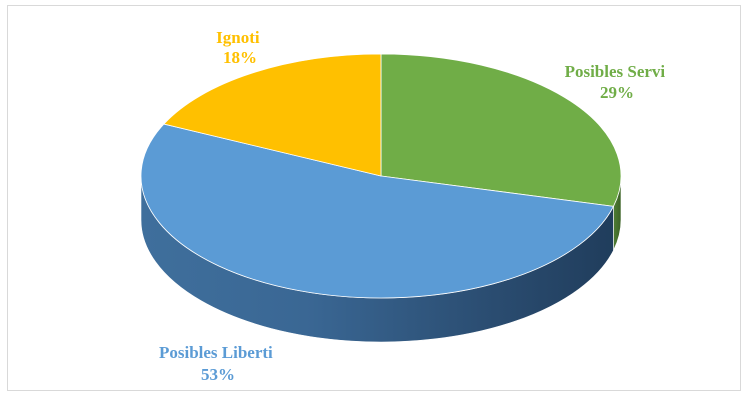 The width and height of the screenshot is (746, 396). What do you see at coordinates (501, 130) in the screenshot?
I see `pie-slice-posibles-servi` at bounding box center [501, 130].